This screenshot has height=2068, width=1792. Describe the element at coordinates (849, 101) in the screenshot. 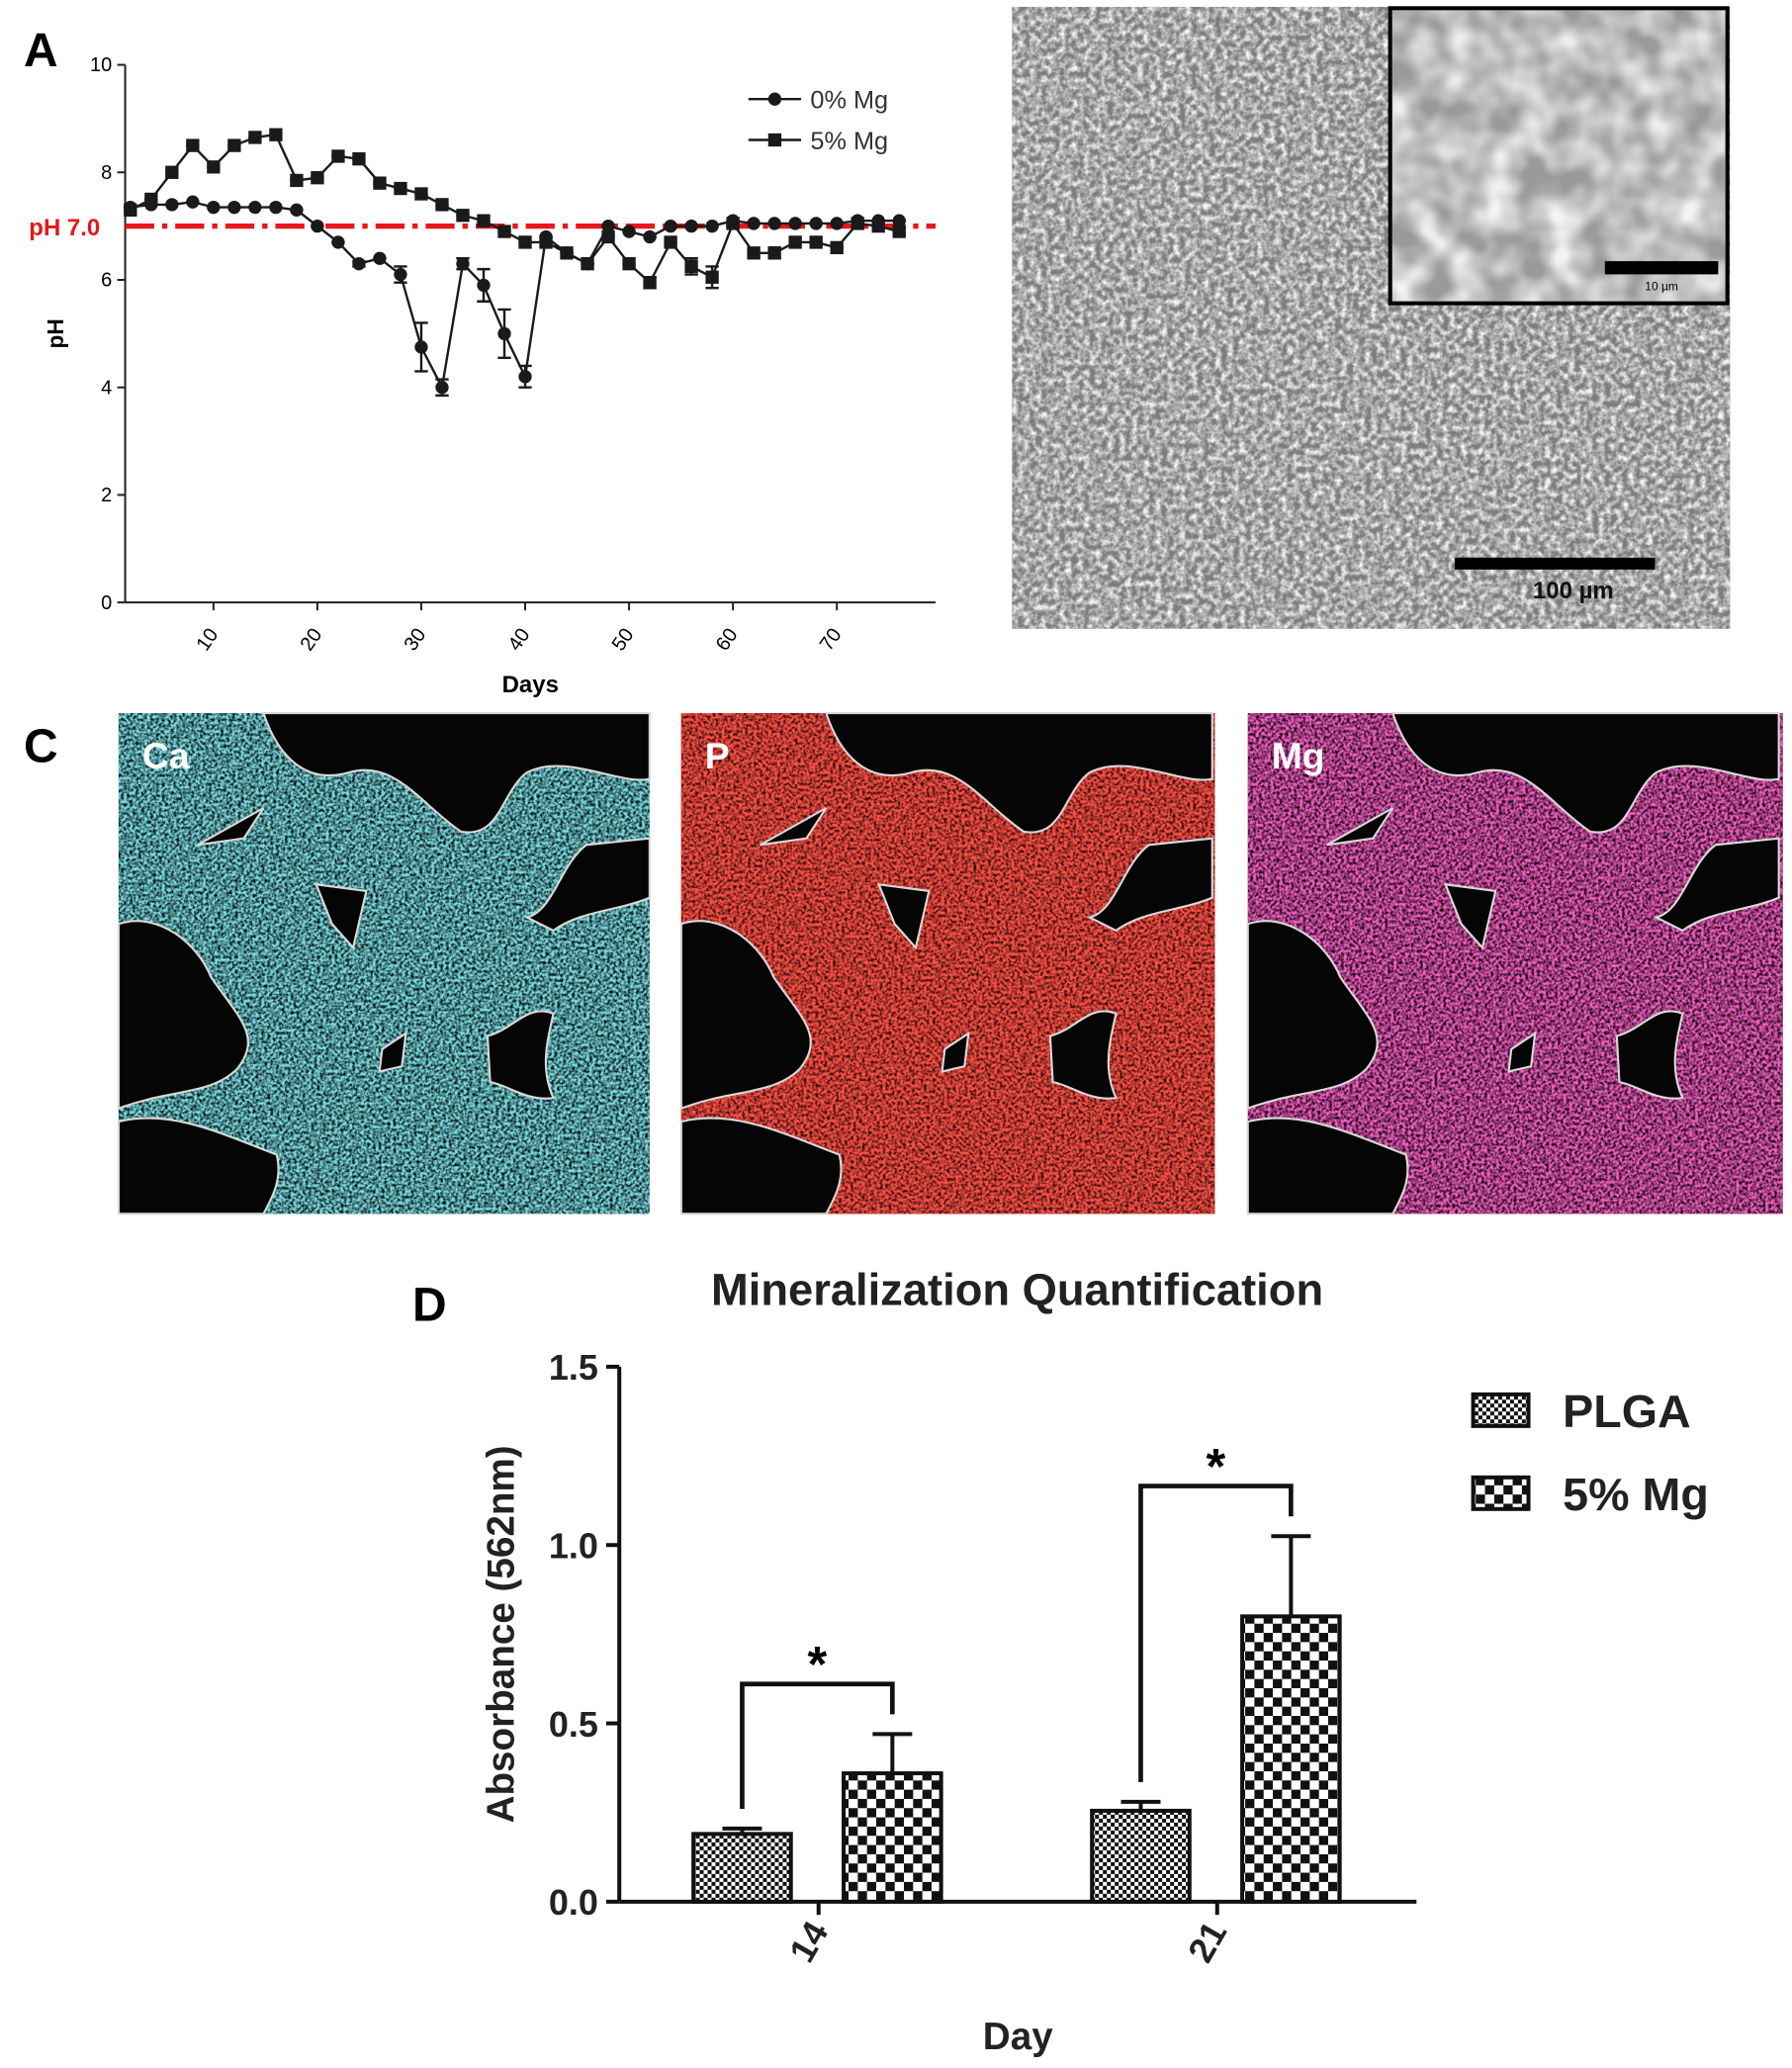

I see `legend-label: 0% Mg` at that location.